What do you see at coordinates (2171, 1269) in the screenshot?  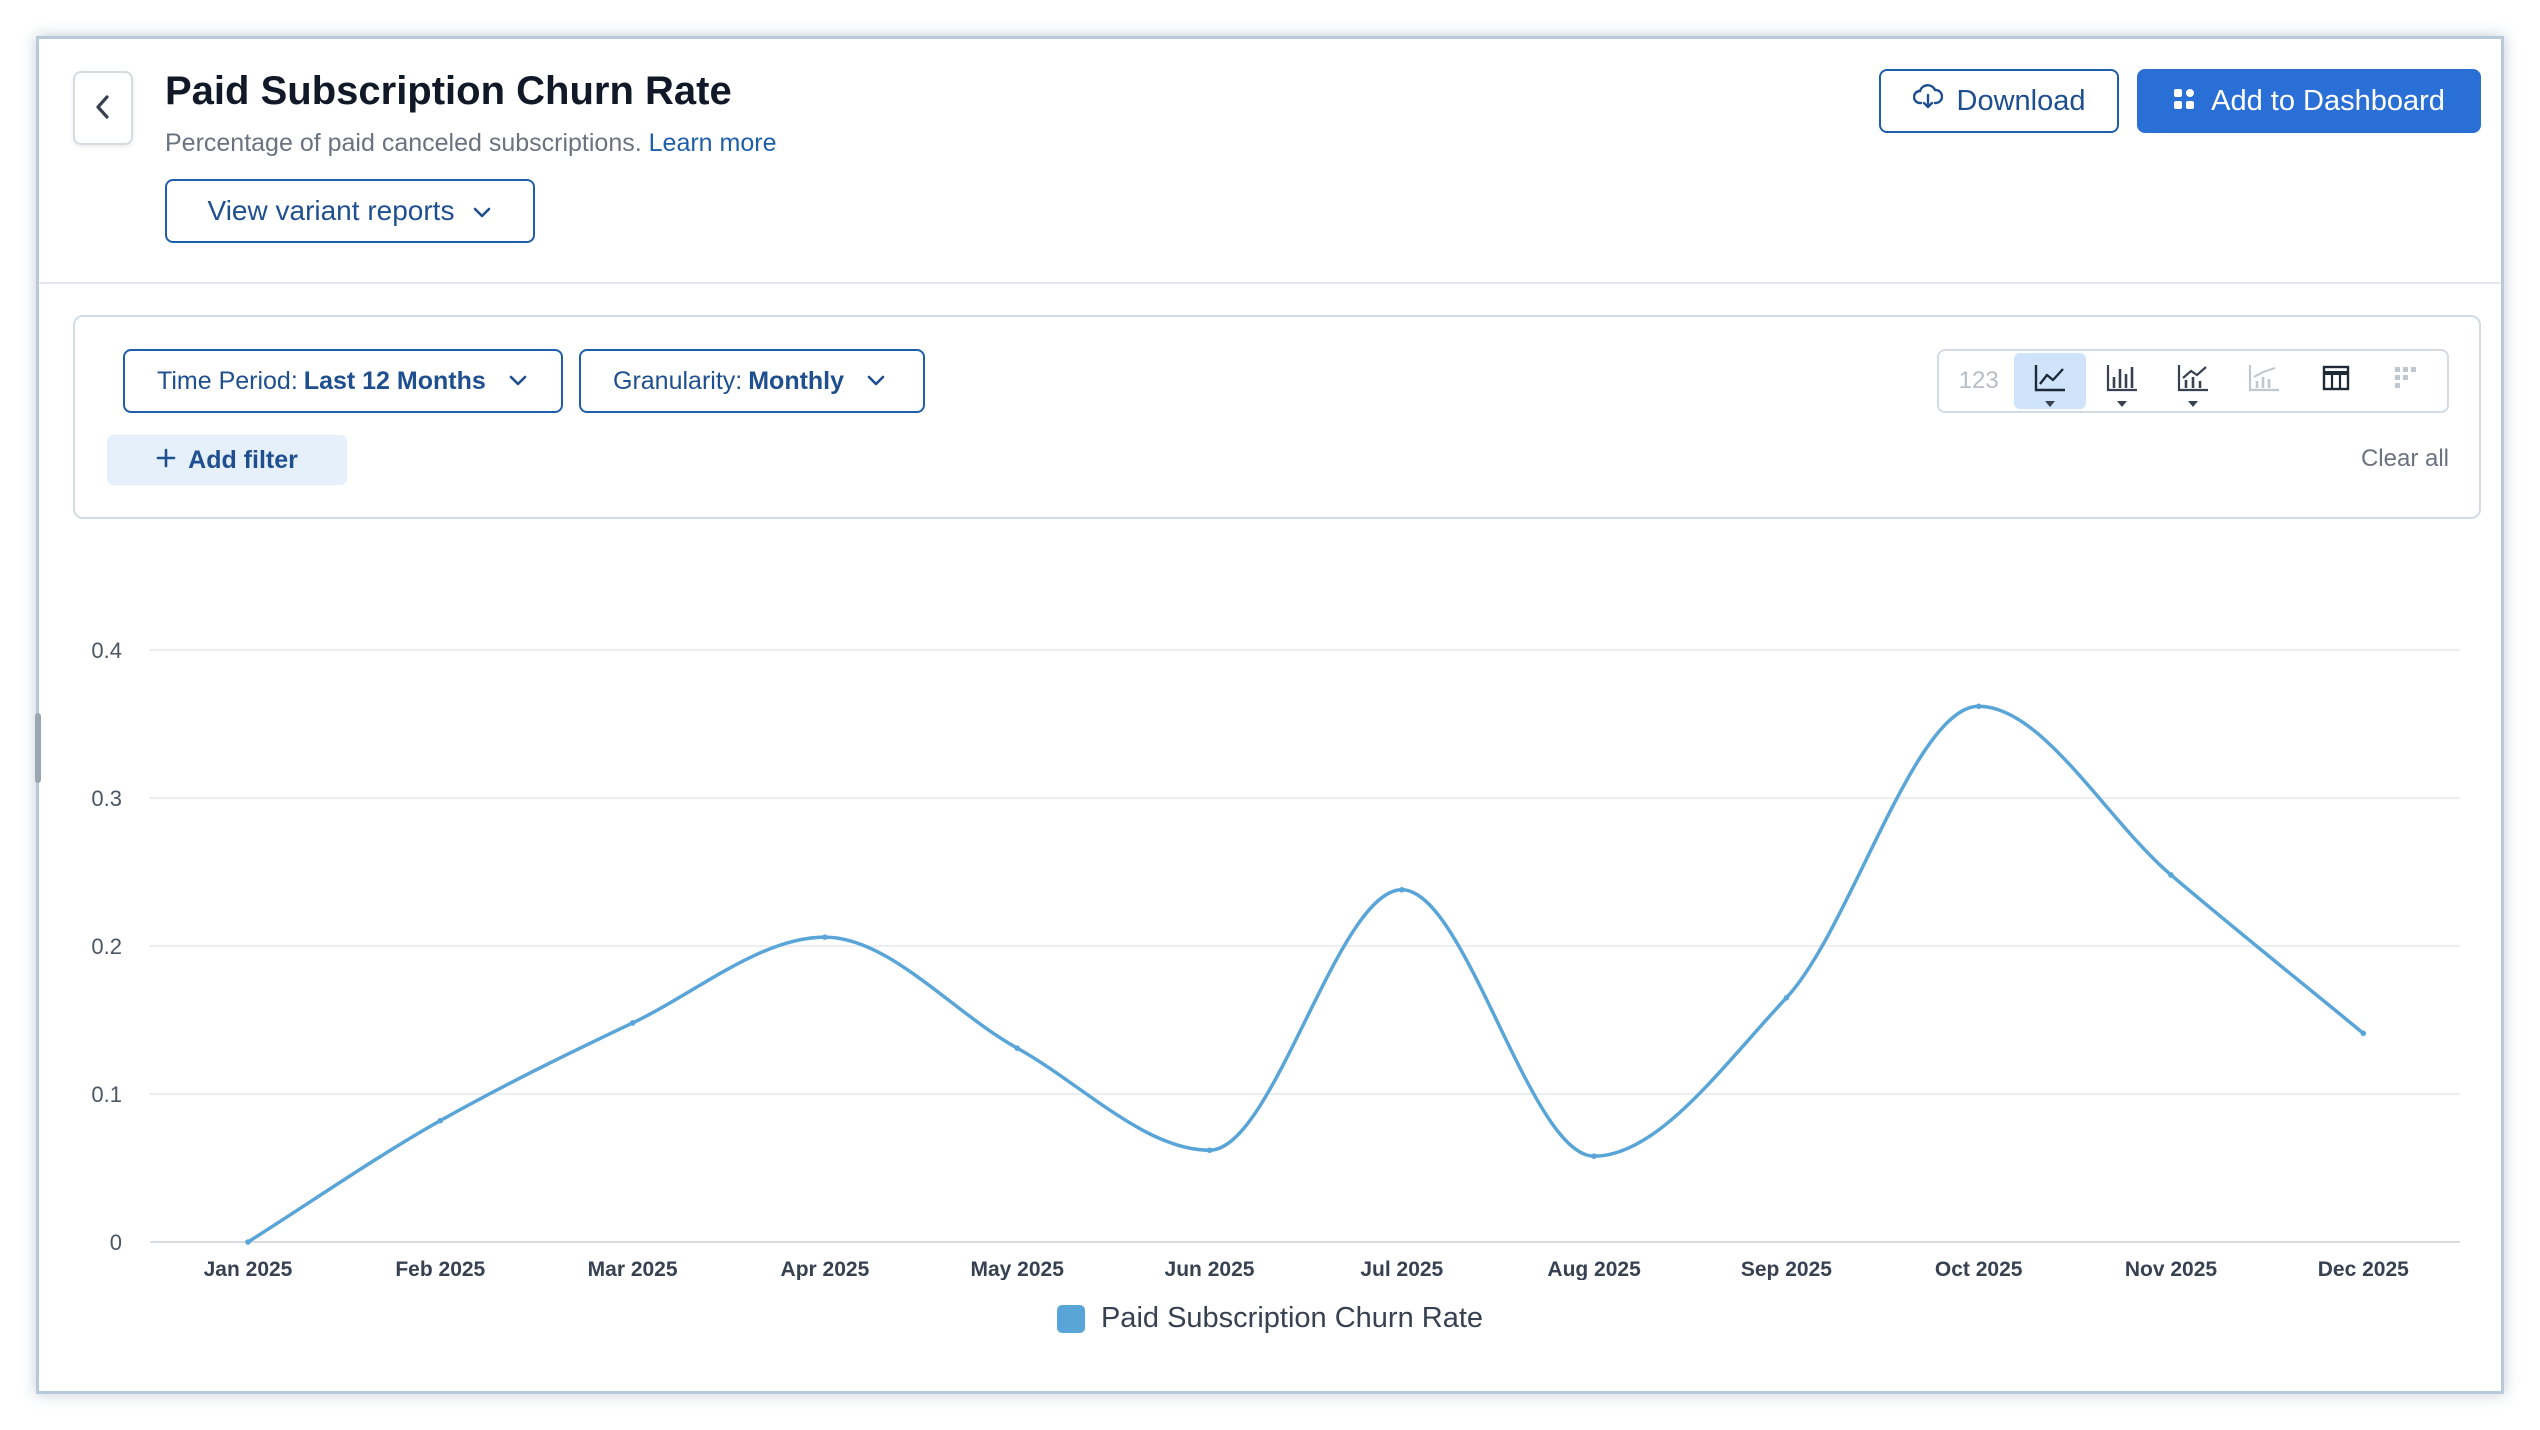 I see `x-tick-label: Nov 2025` at bounding box center [2171, 1269].